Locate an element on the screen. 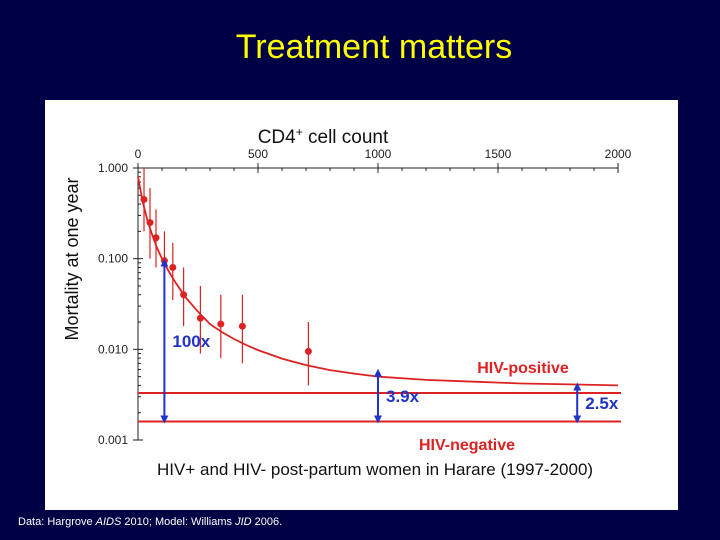 Image resolution: width=720 pixels, height=540 pixels. x-tick-label: 1500 is located at coordinates (498, 154).